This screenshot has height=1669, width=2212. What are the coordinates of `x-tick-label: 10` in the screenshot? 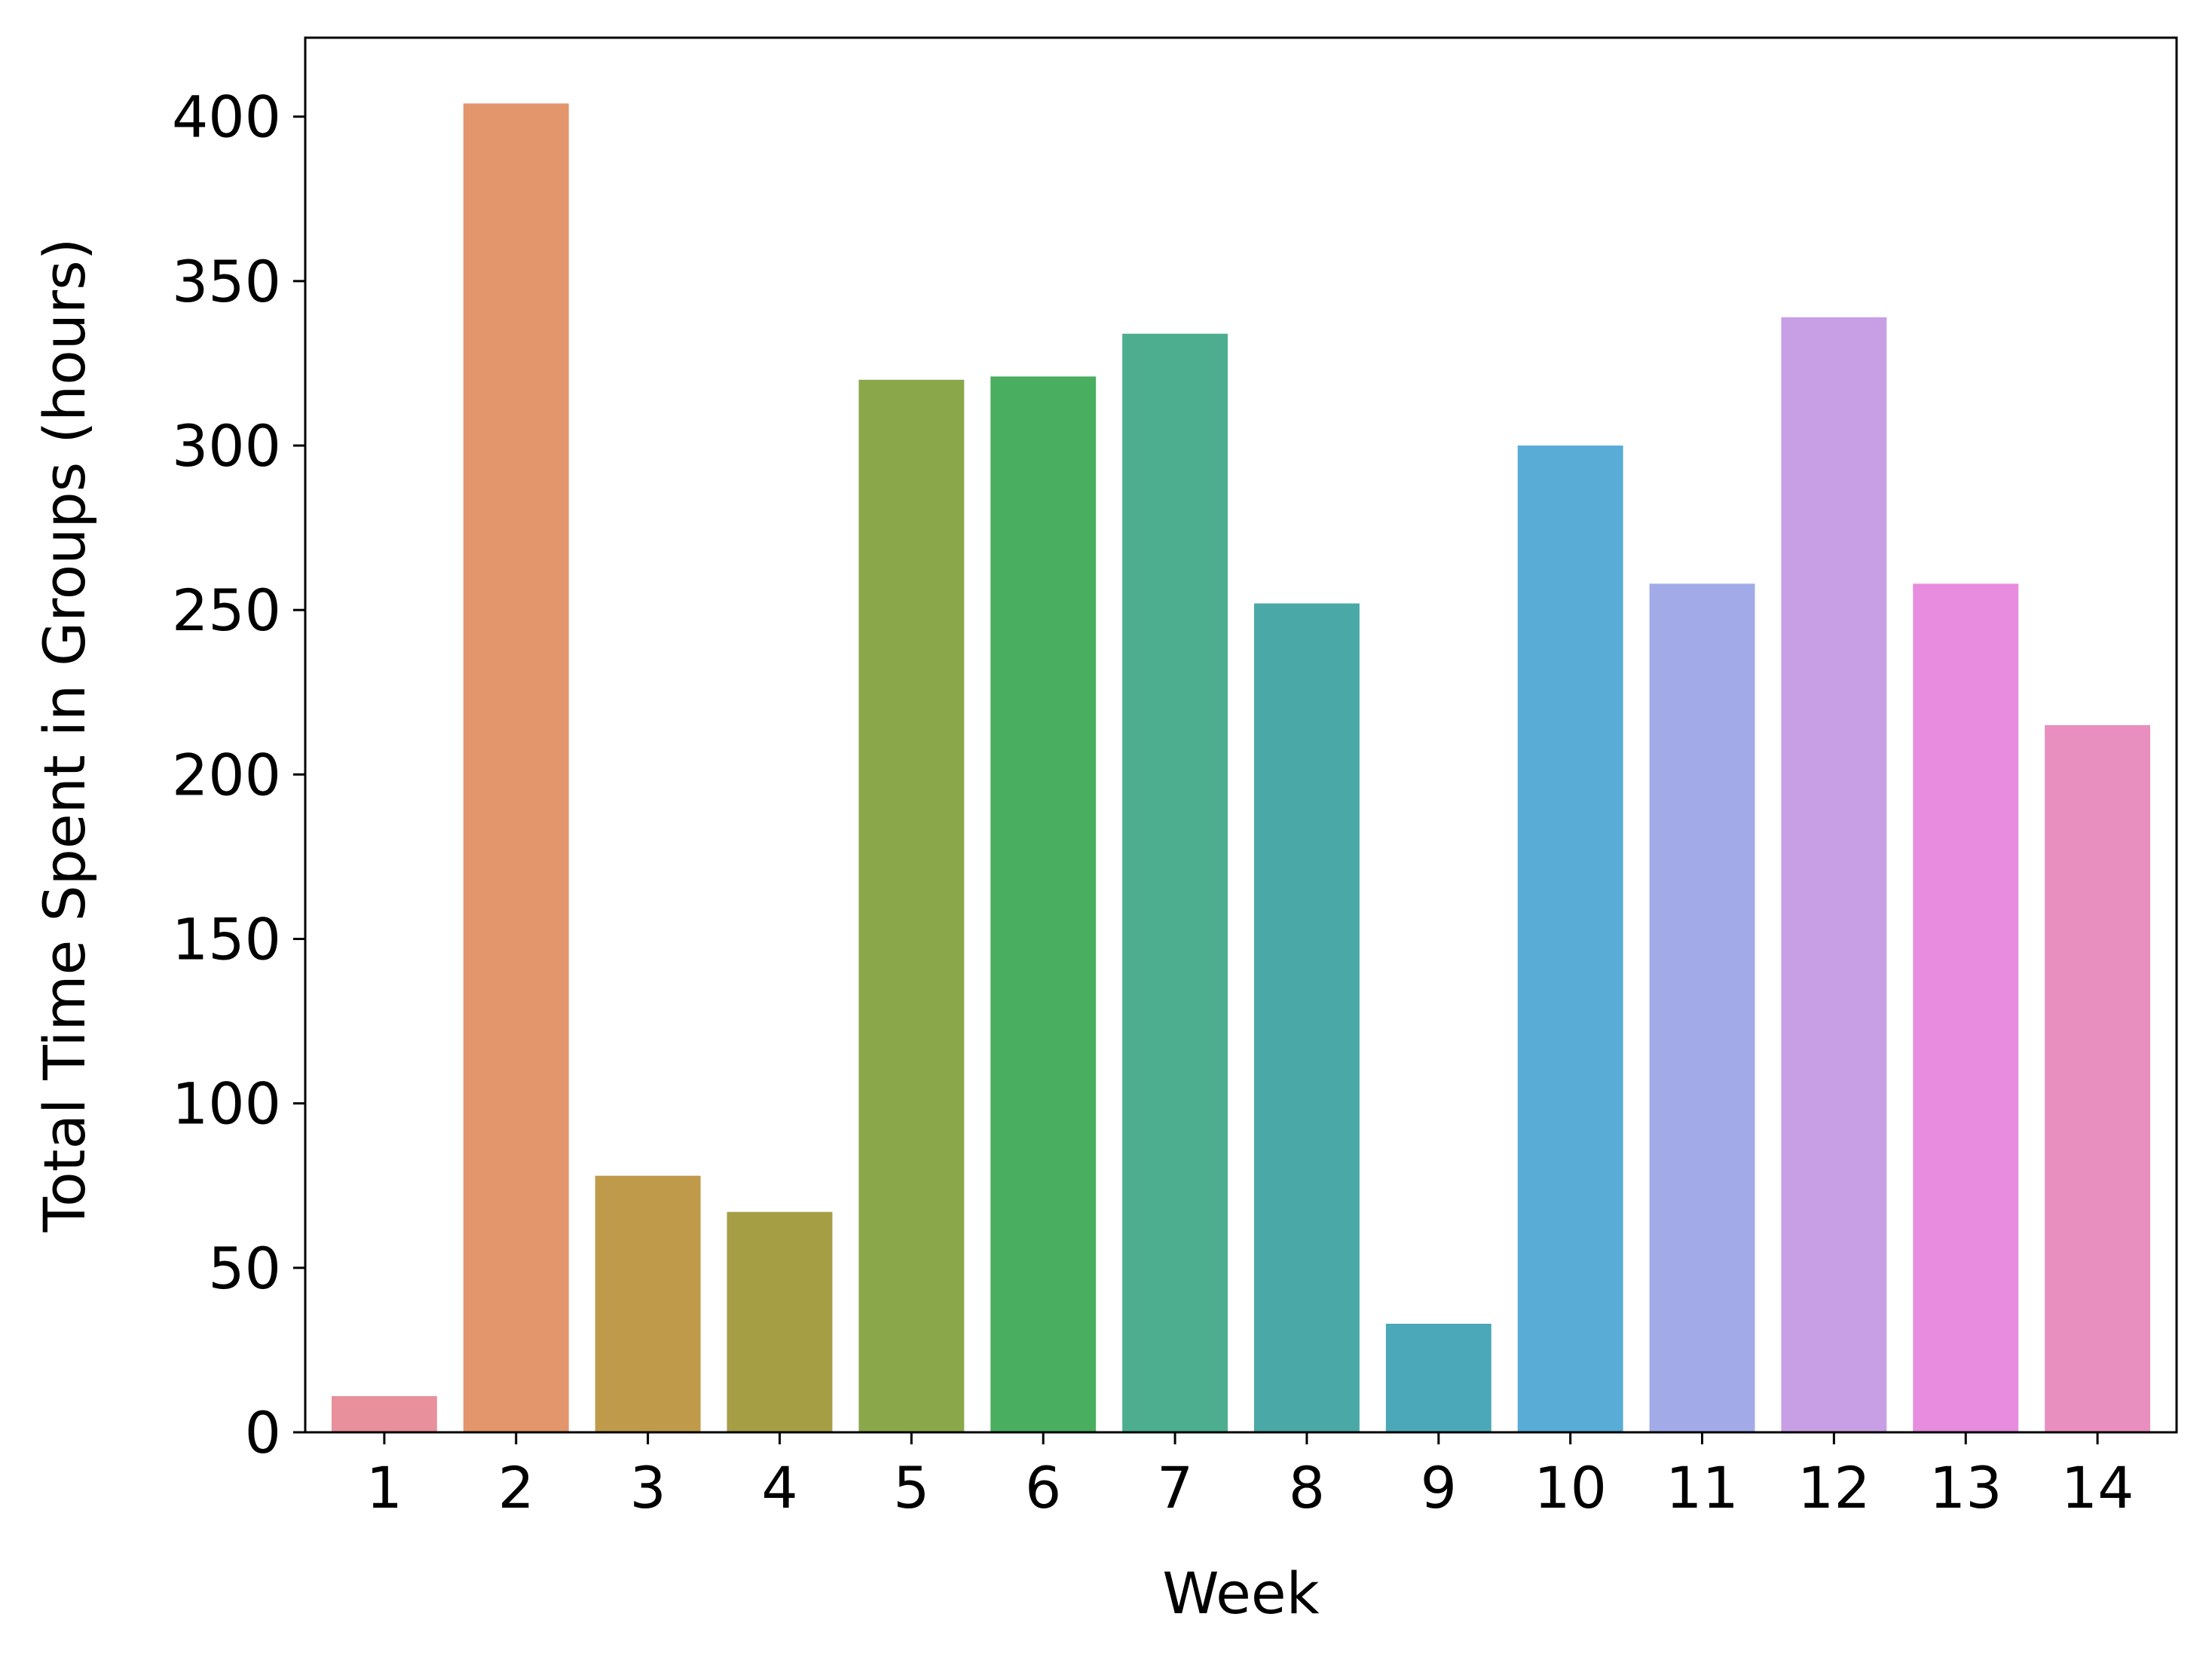 It's located at (1571, 1488).